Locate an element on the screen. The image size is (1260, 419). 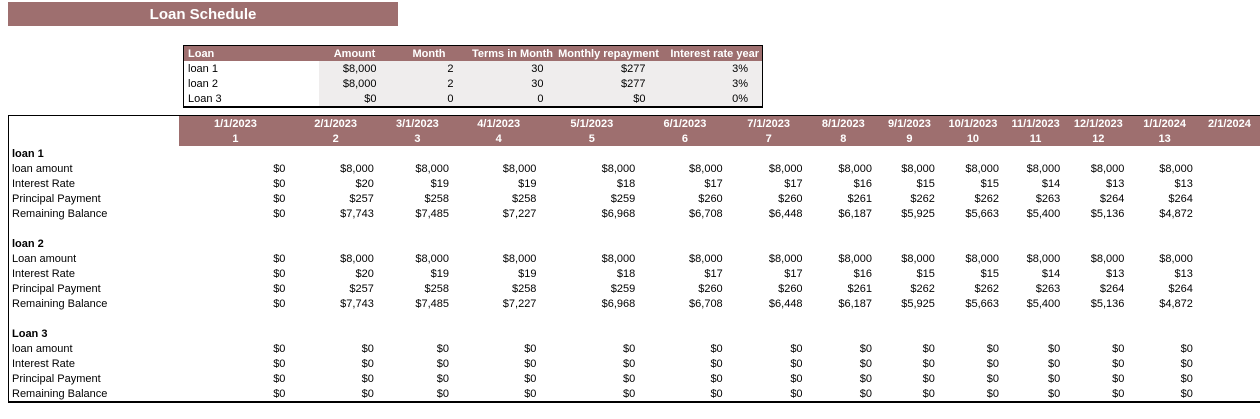
summary-header-cell: Monthly repayment is located at coordinates (608, 53).